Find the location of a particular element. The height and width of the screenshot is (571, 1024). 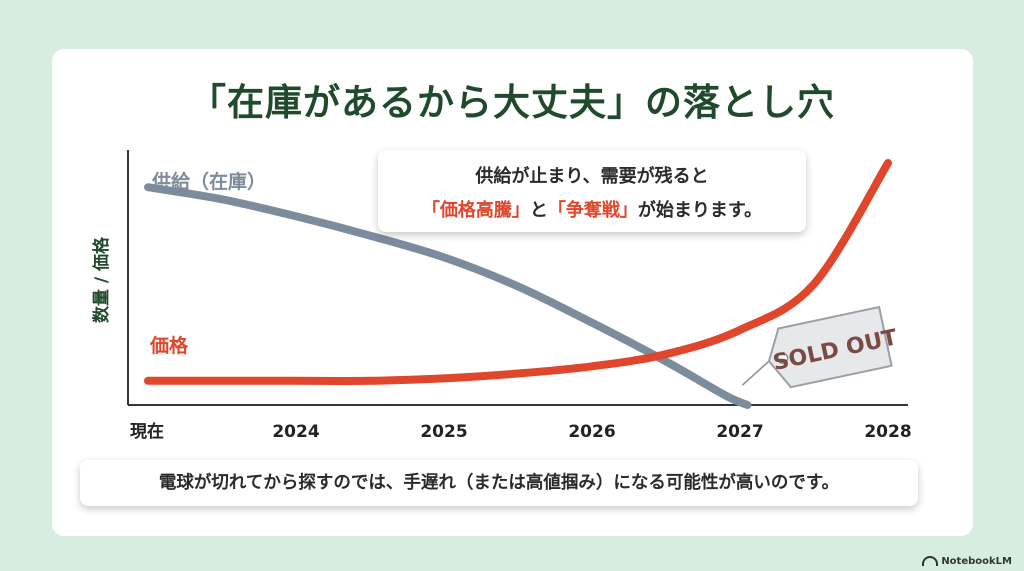

series-label-price: 価格 is located at coordinates (169, 345).